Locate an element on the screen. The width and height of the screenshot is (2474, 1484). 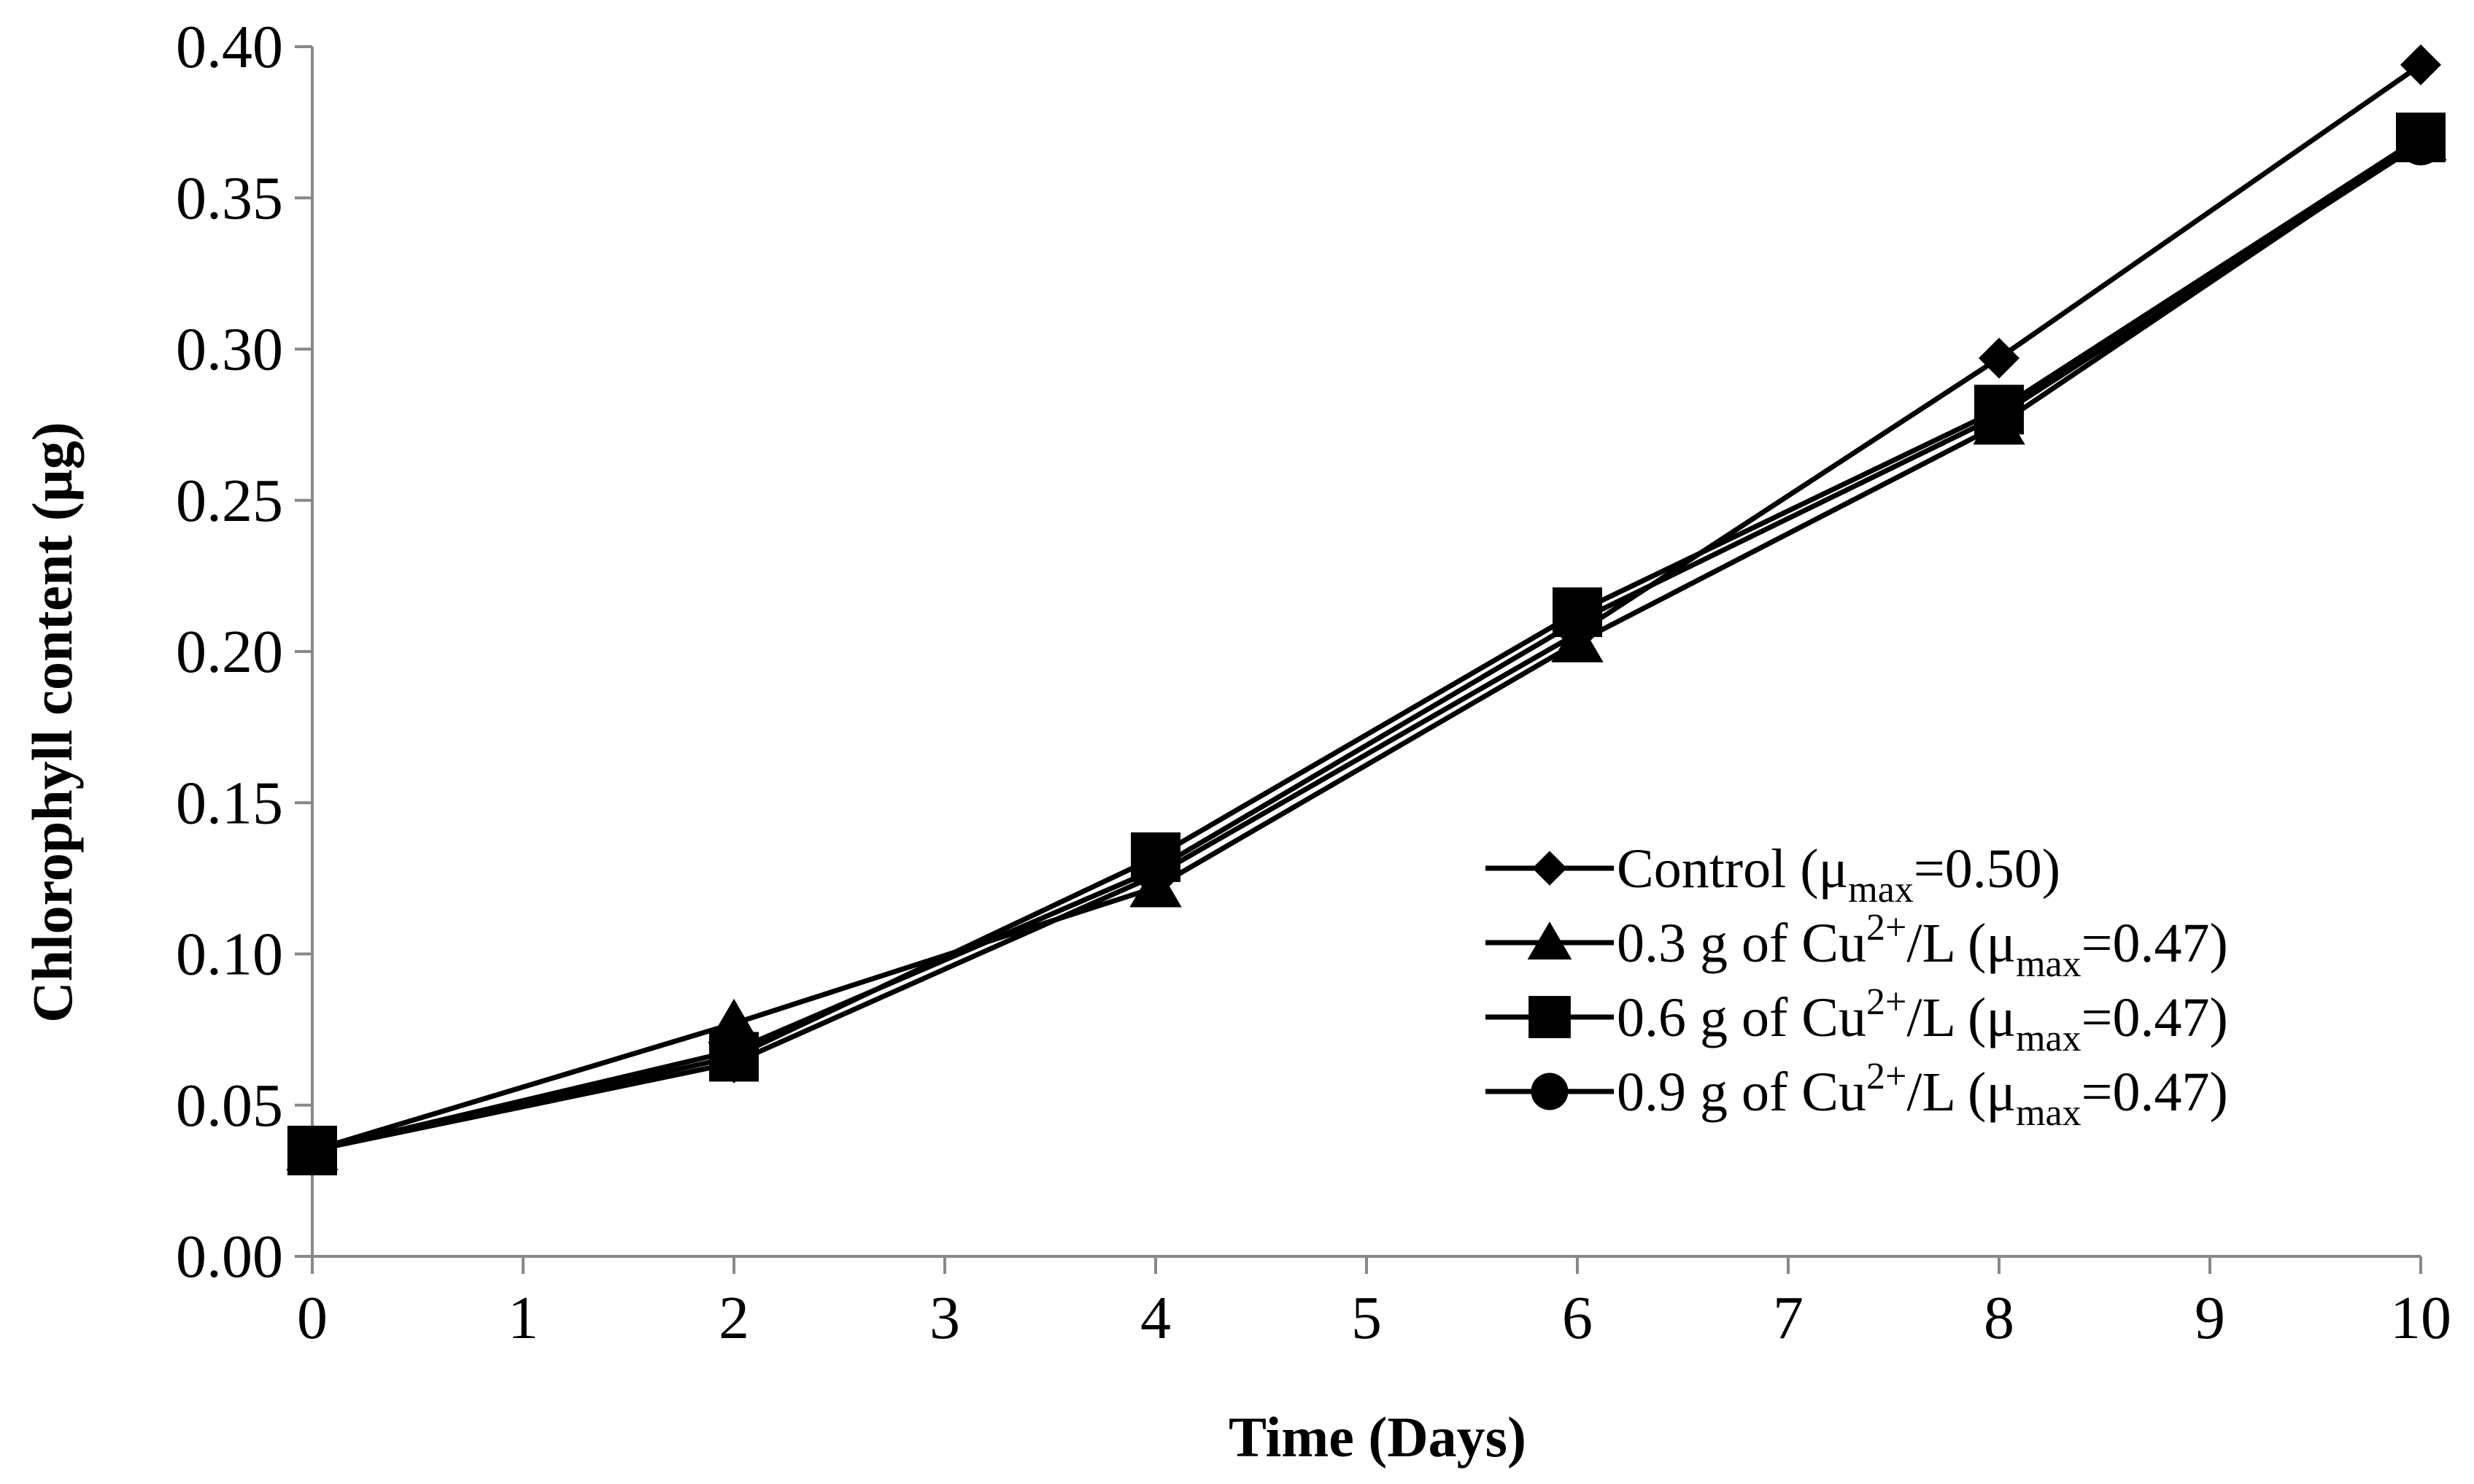
y-tick-label: 0.35 is located at coordinates (229, 198).